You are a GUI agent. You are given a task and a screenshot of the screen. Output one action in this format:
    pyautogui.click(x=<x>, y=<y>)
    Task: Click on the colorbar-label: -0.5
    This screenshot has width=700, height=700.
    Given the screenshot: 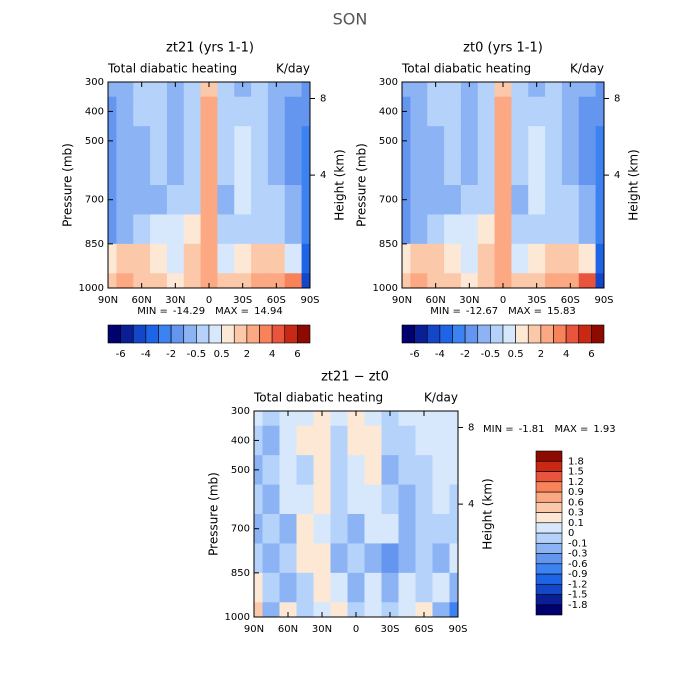 What is the action you would take?
    pyautogui.click(x=197, y=354)
    